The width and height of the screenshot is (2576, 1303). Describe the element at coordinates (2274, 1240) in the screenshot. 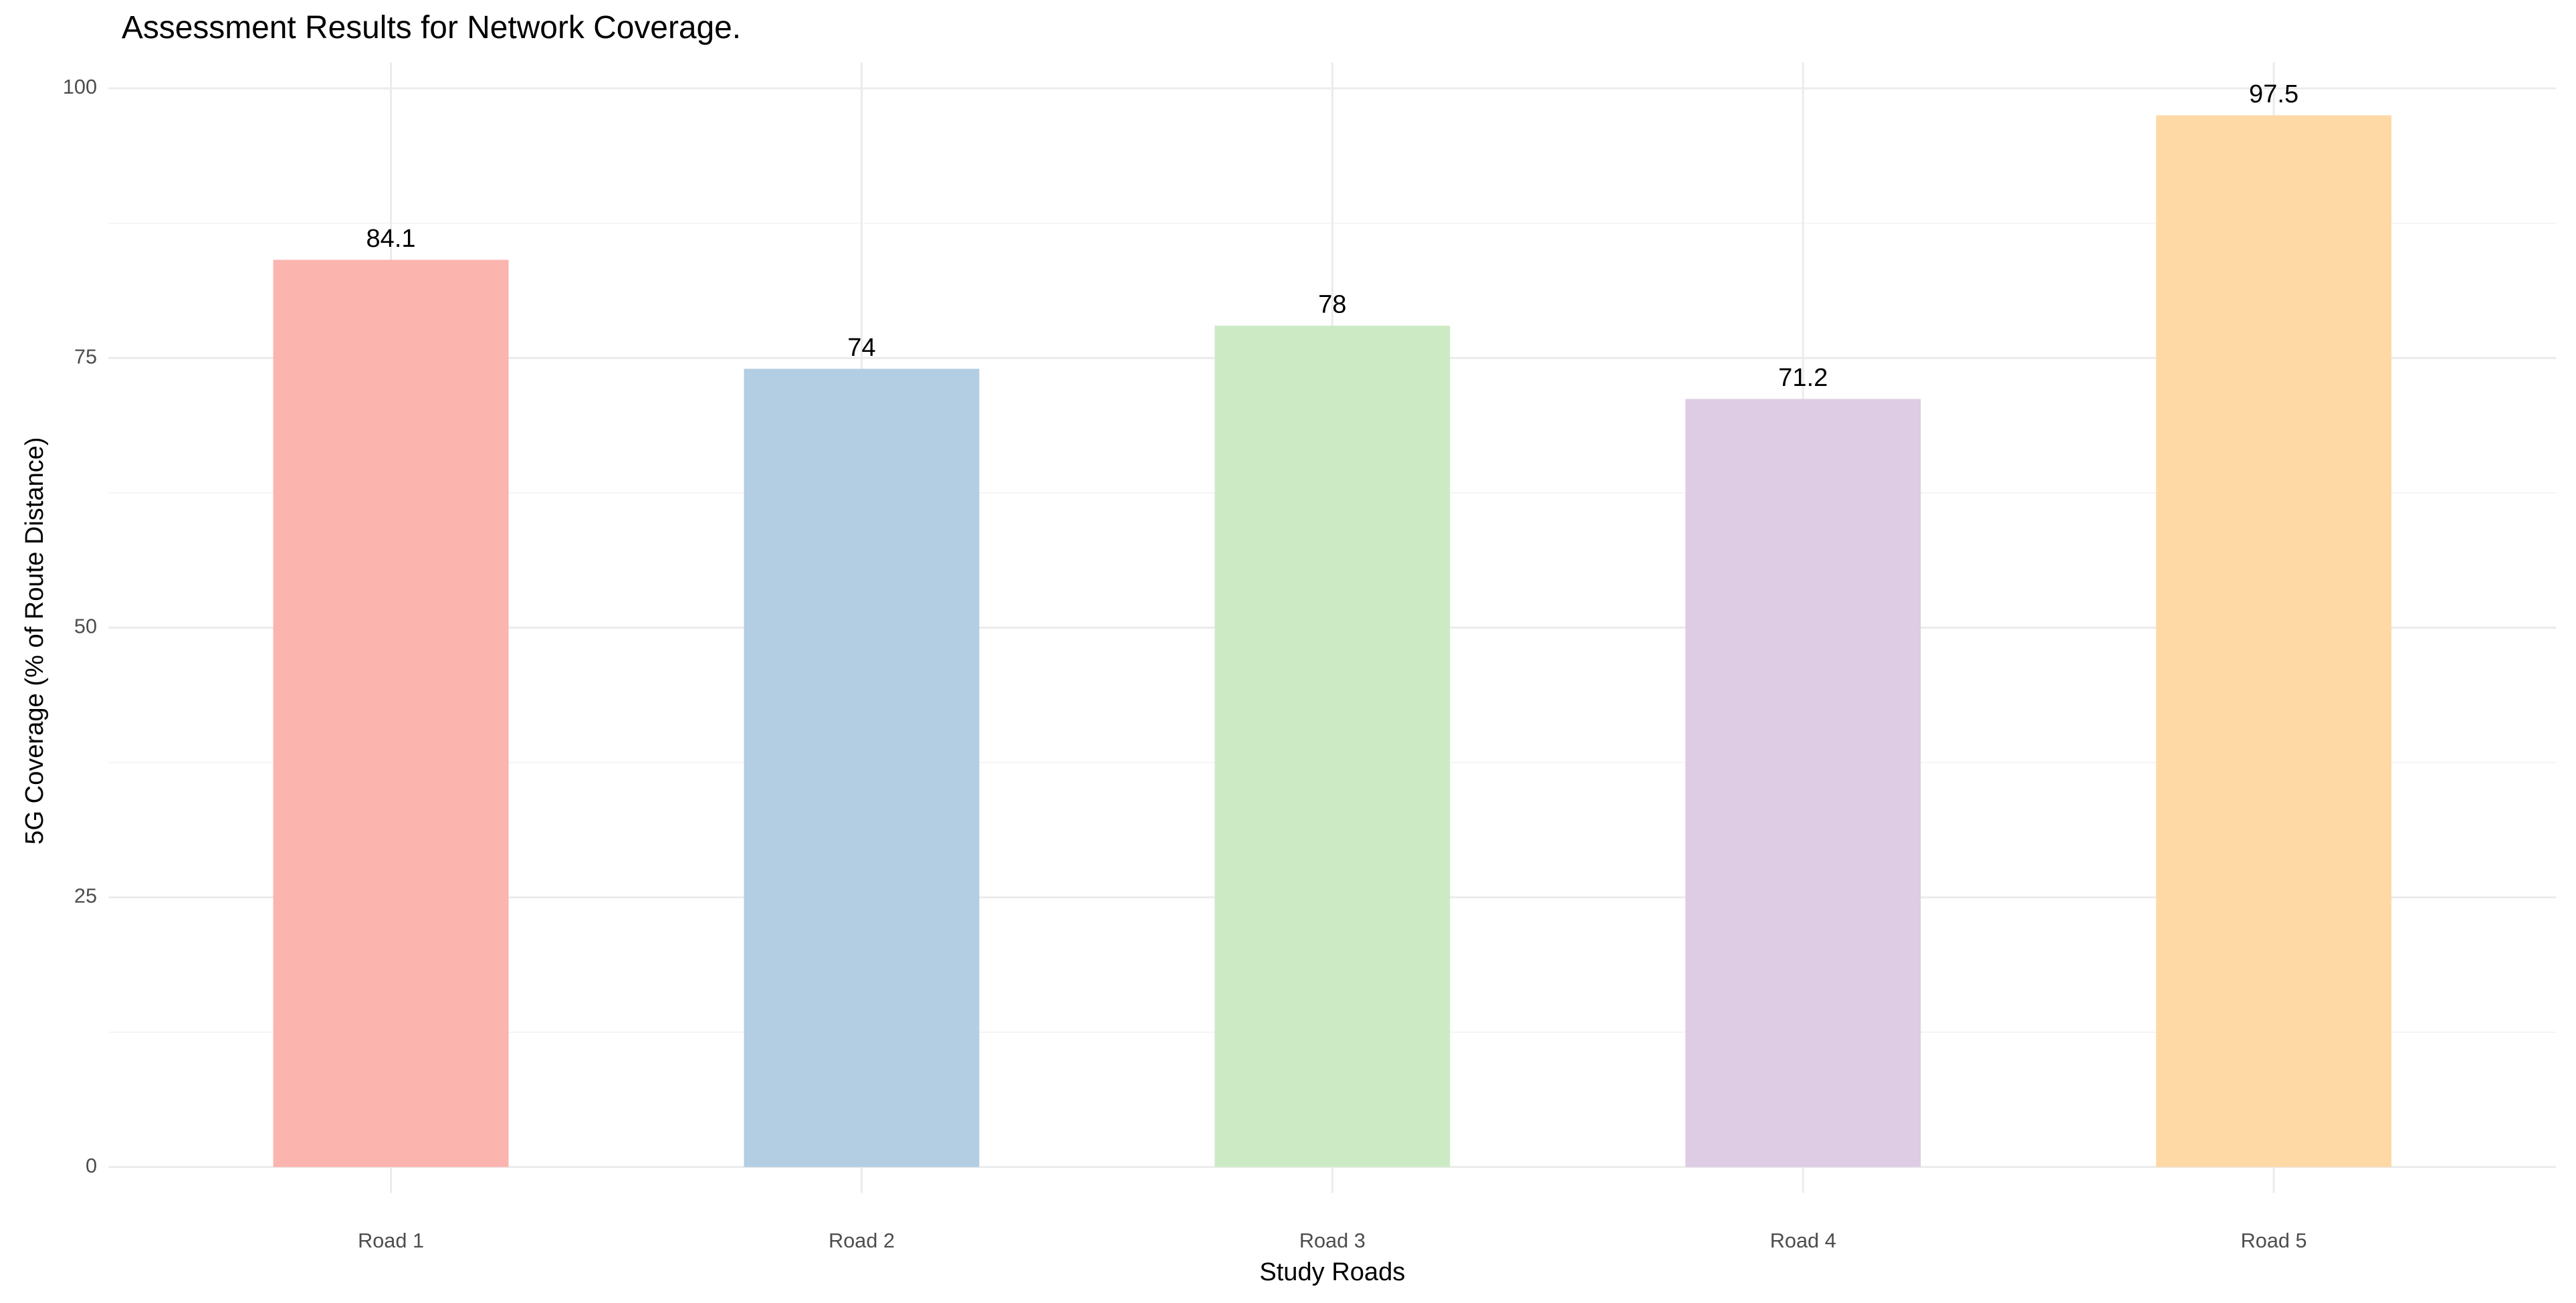

I see `x-tick-label: Road 5` at that location.